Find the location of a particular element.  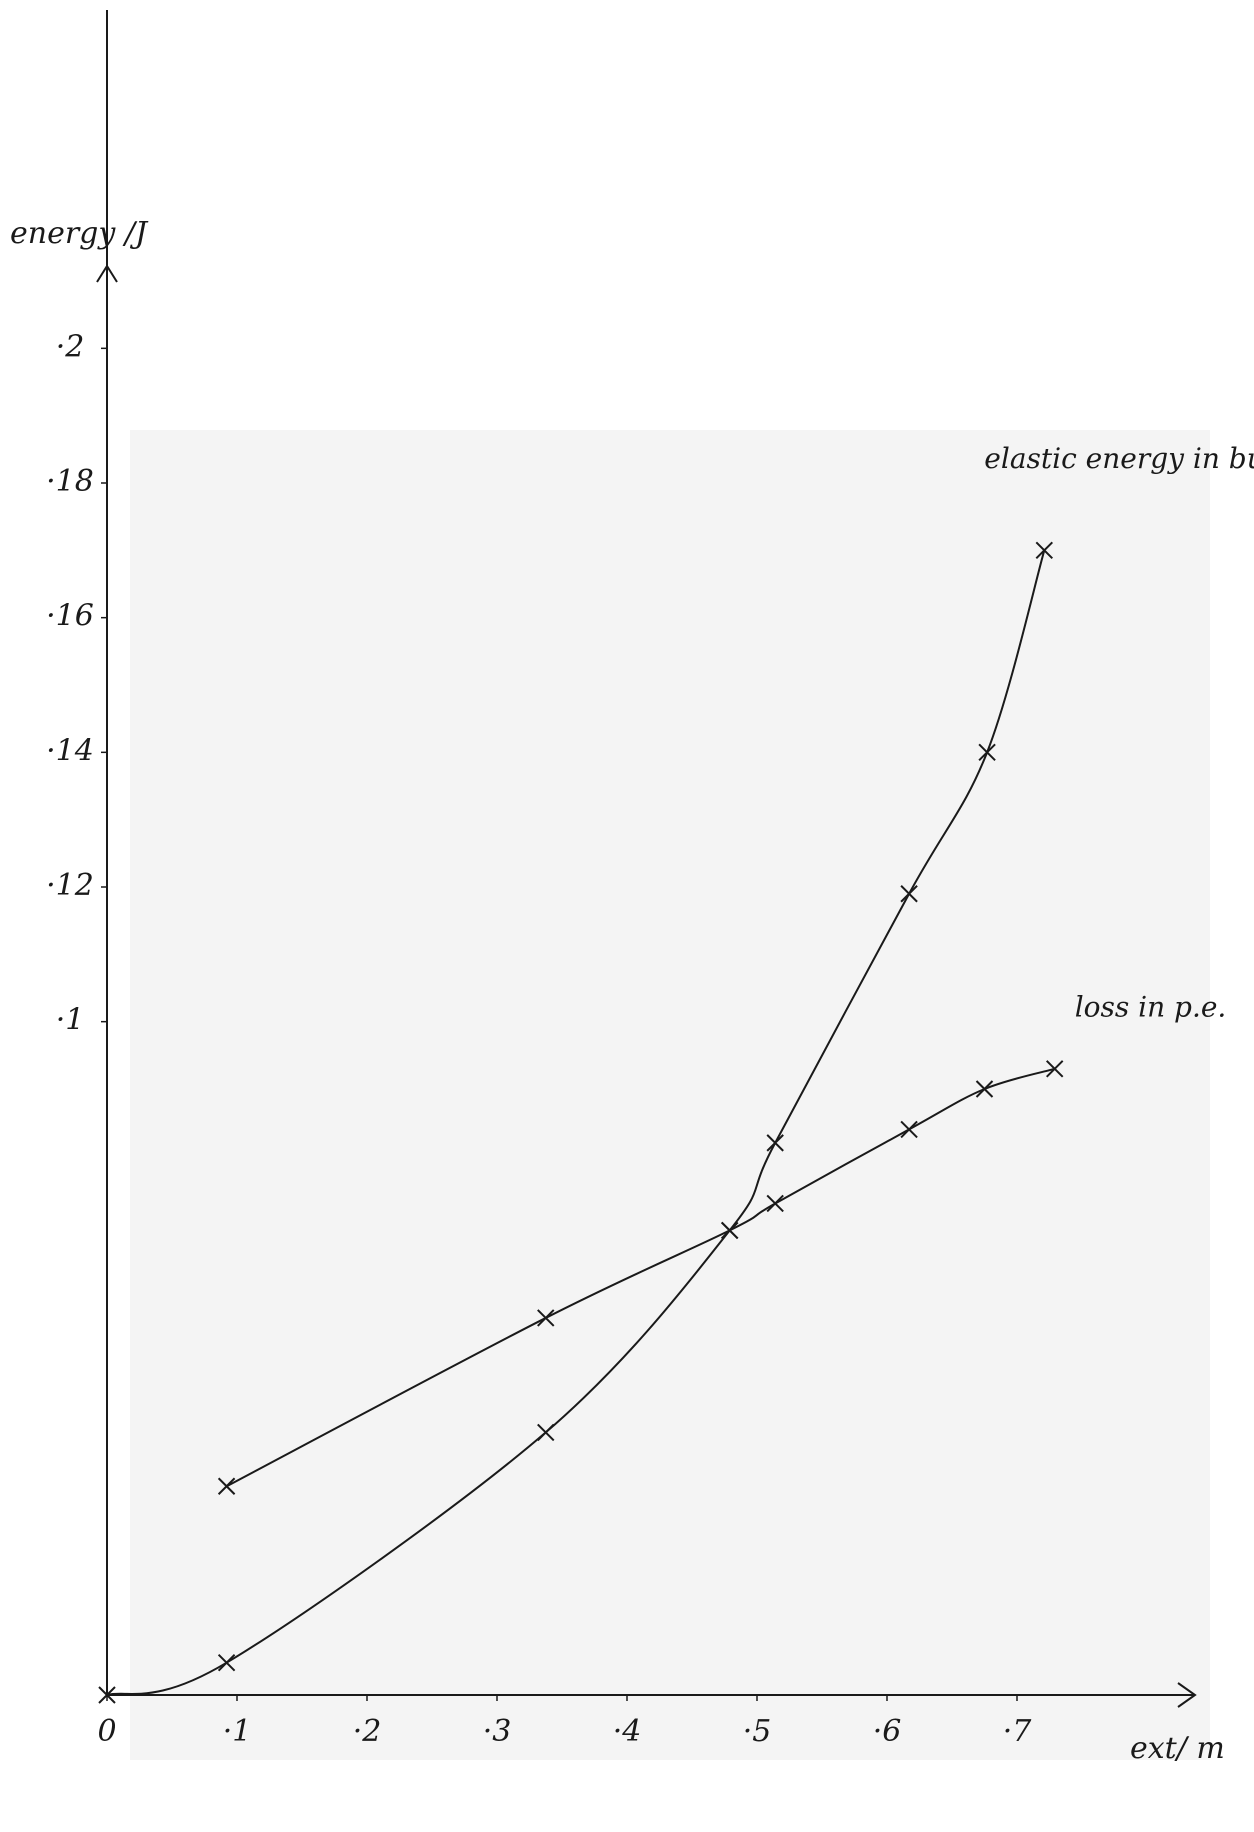

x-tick-label: ·4 is located at coordinates (627, 1731).